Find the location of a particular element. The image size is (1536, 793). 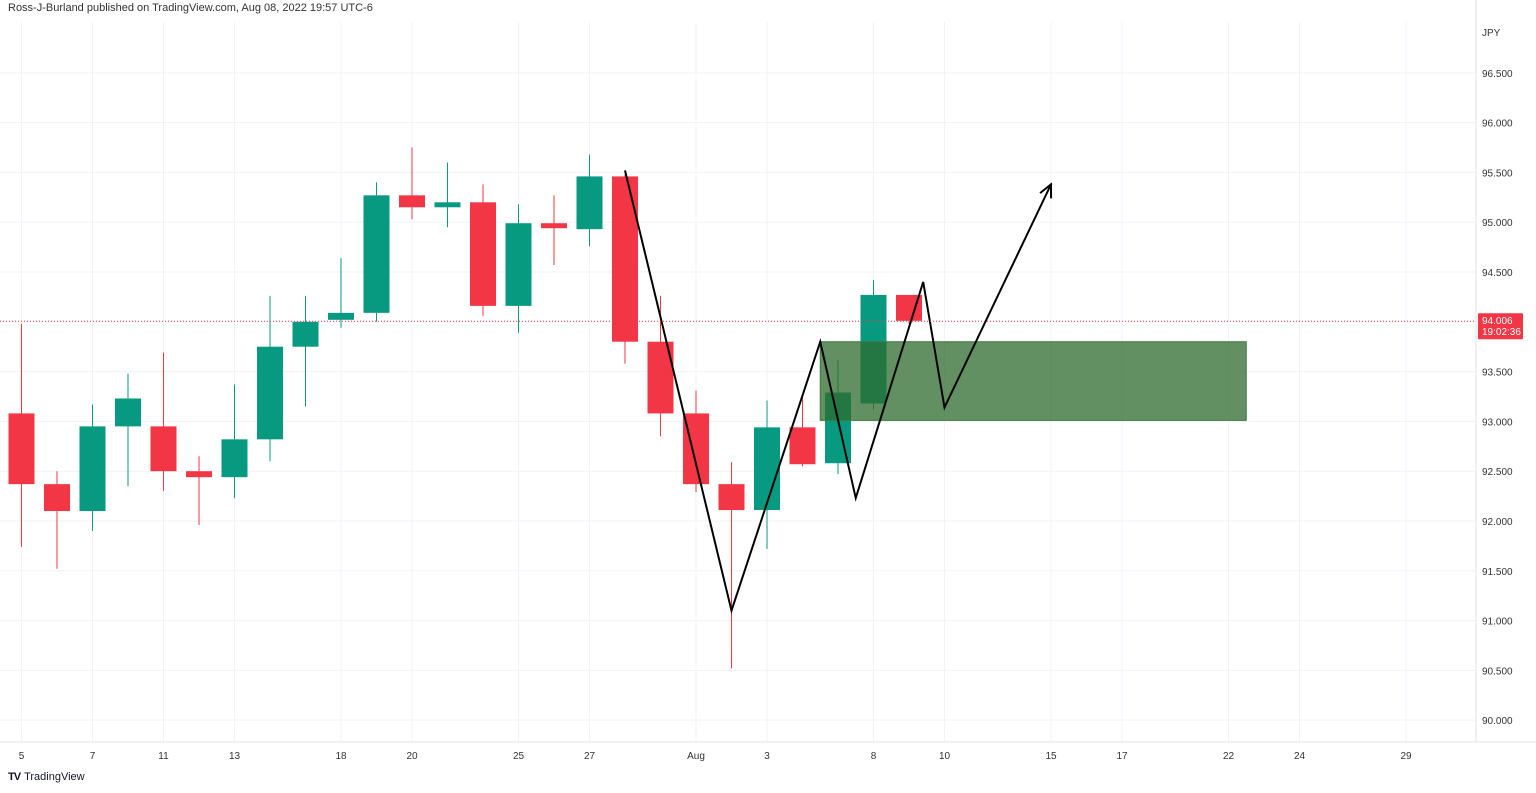

time-axis: 5 7 11 13 18 20 25 27 Aug 3 8 10 15 17 22 24 29 is located at coordinates (715, 756).